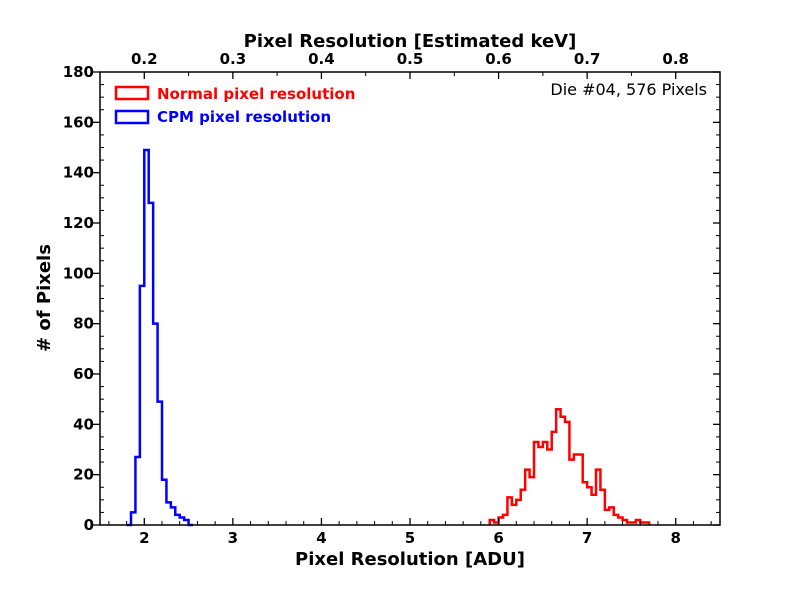 Image resolution: width=800 pixels, height=600 pixels. I want to click on x-tick-label: 4, so click(321, 538).